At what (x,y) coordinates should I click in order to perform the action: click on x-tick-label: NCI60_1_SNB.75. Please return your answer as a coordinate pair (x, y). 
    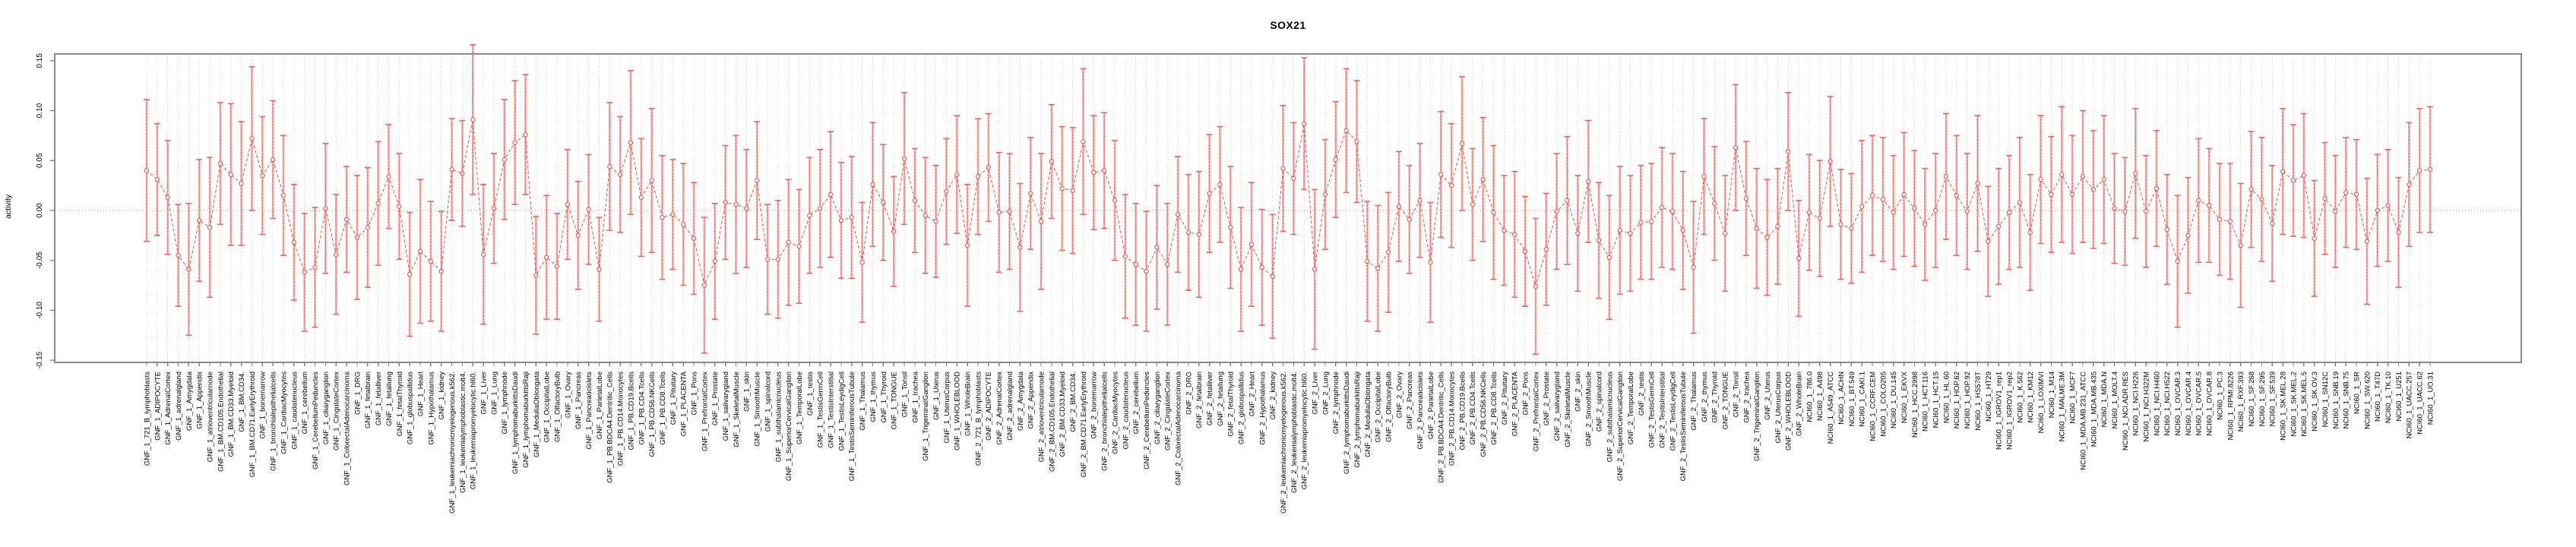
    Looking at the image, I should click on (2347, 400).